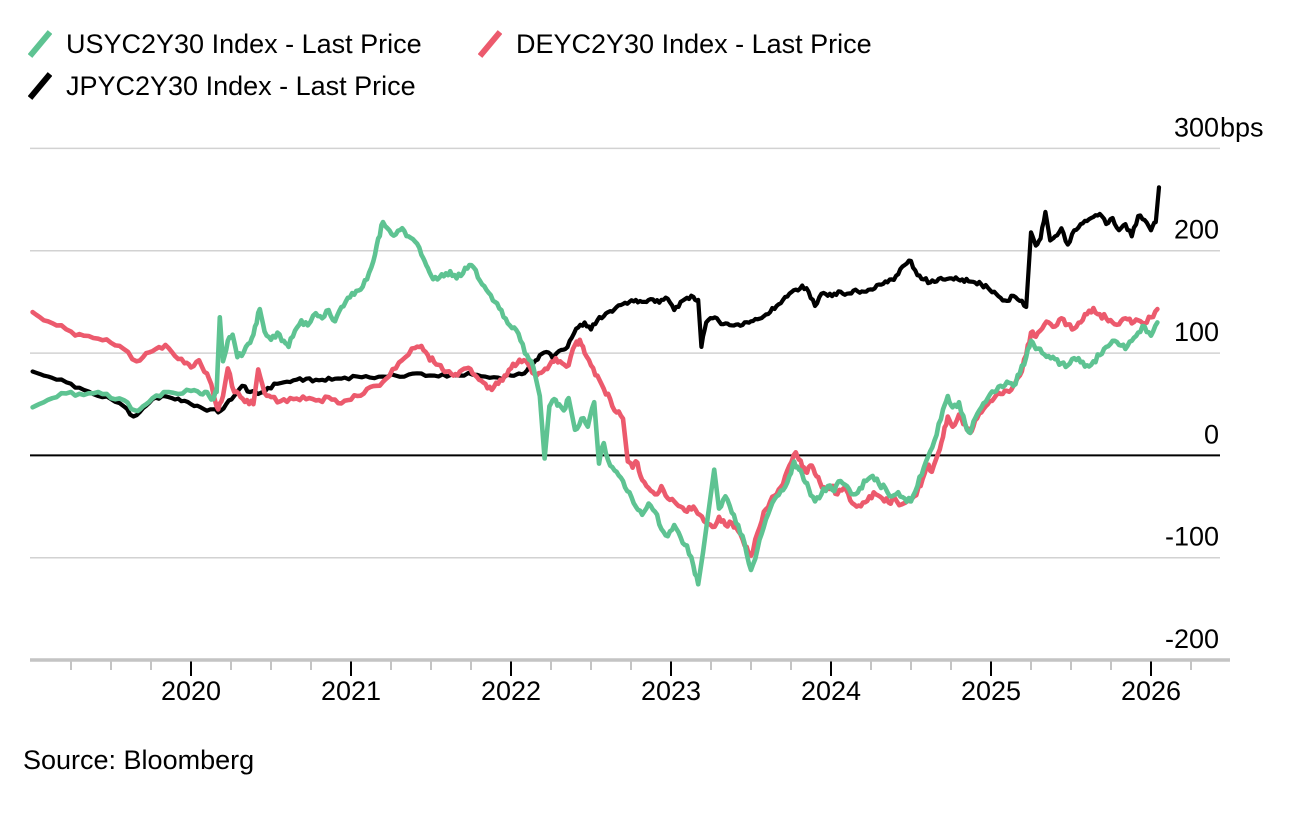 The width and height of the screenshot is (1302, 826). I want to click on x-axis-tick-label: 2021, so click(351, 691).